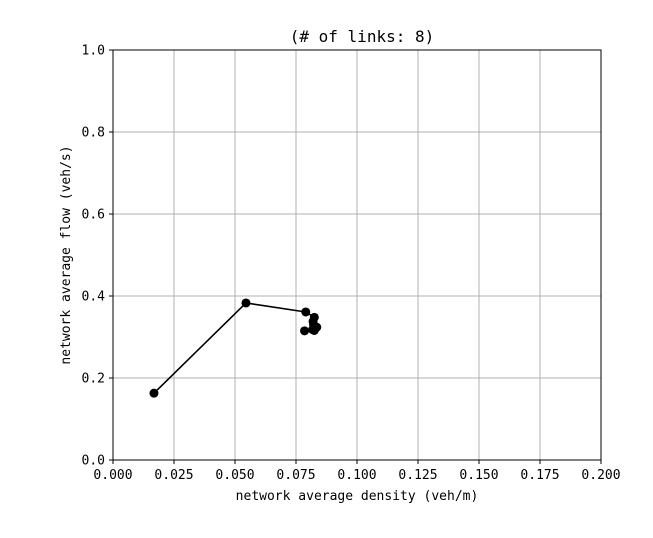 This screenshot has width=653, height=538. Describe the element at coordinates (539, 475) in the screenshot. I see `x-tick-label: 0.175` at that location.